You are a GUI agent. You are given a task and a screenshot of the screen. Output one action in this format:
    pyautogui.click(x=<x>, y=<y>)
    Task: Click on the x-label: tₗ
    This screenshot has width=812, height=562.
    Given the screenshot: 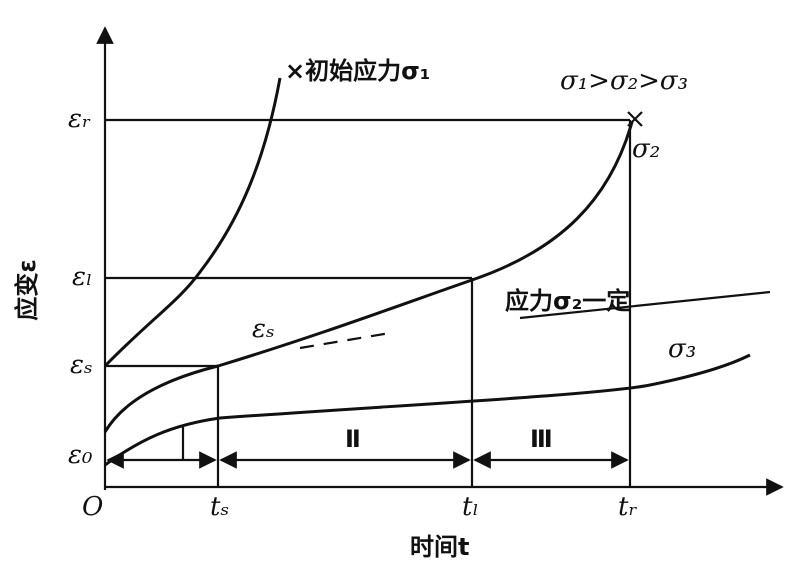 What is the action you would take?
    pyautogui.click(x=470, y=507)
    